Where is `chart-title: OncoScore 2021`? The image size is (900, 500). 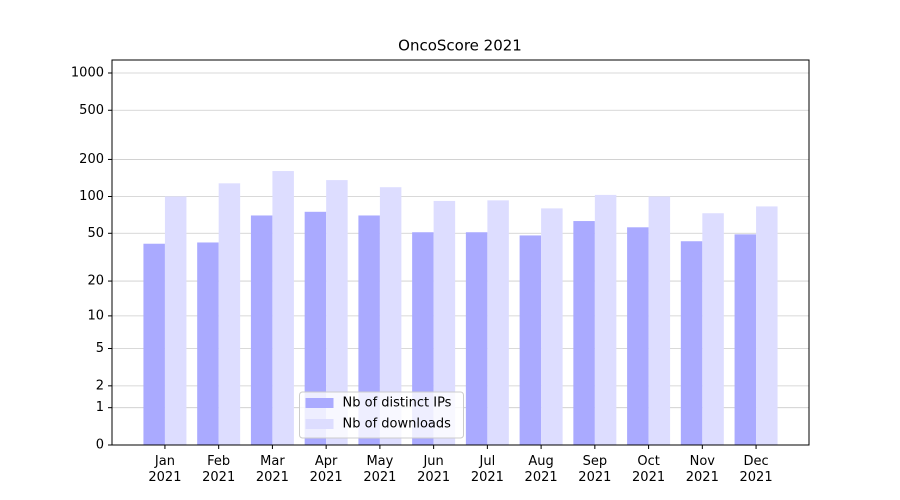
chart-title: OncoScore 2021 is located at coordinates (460, 46).